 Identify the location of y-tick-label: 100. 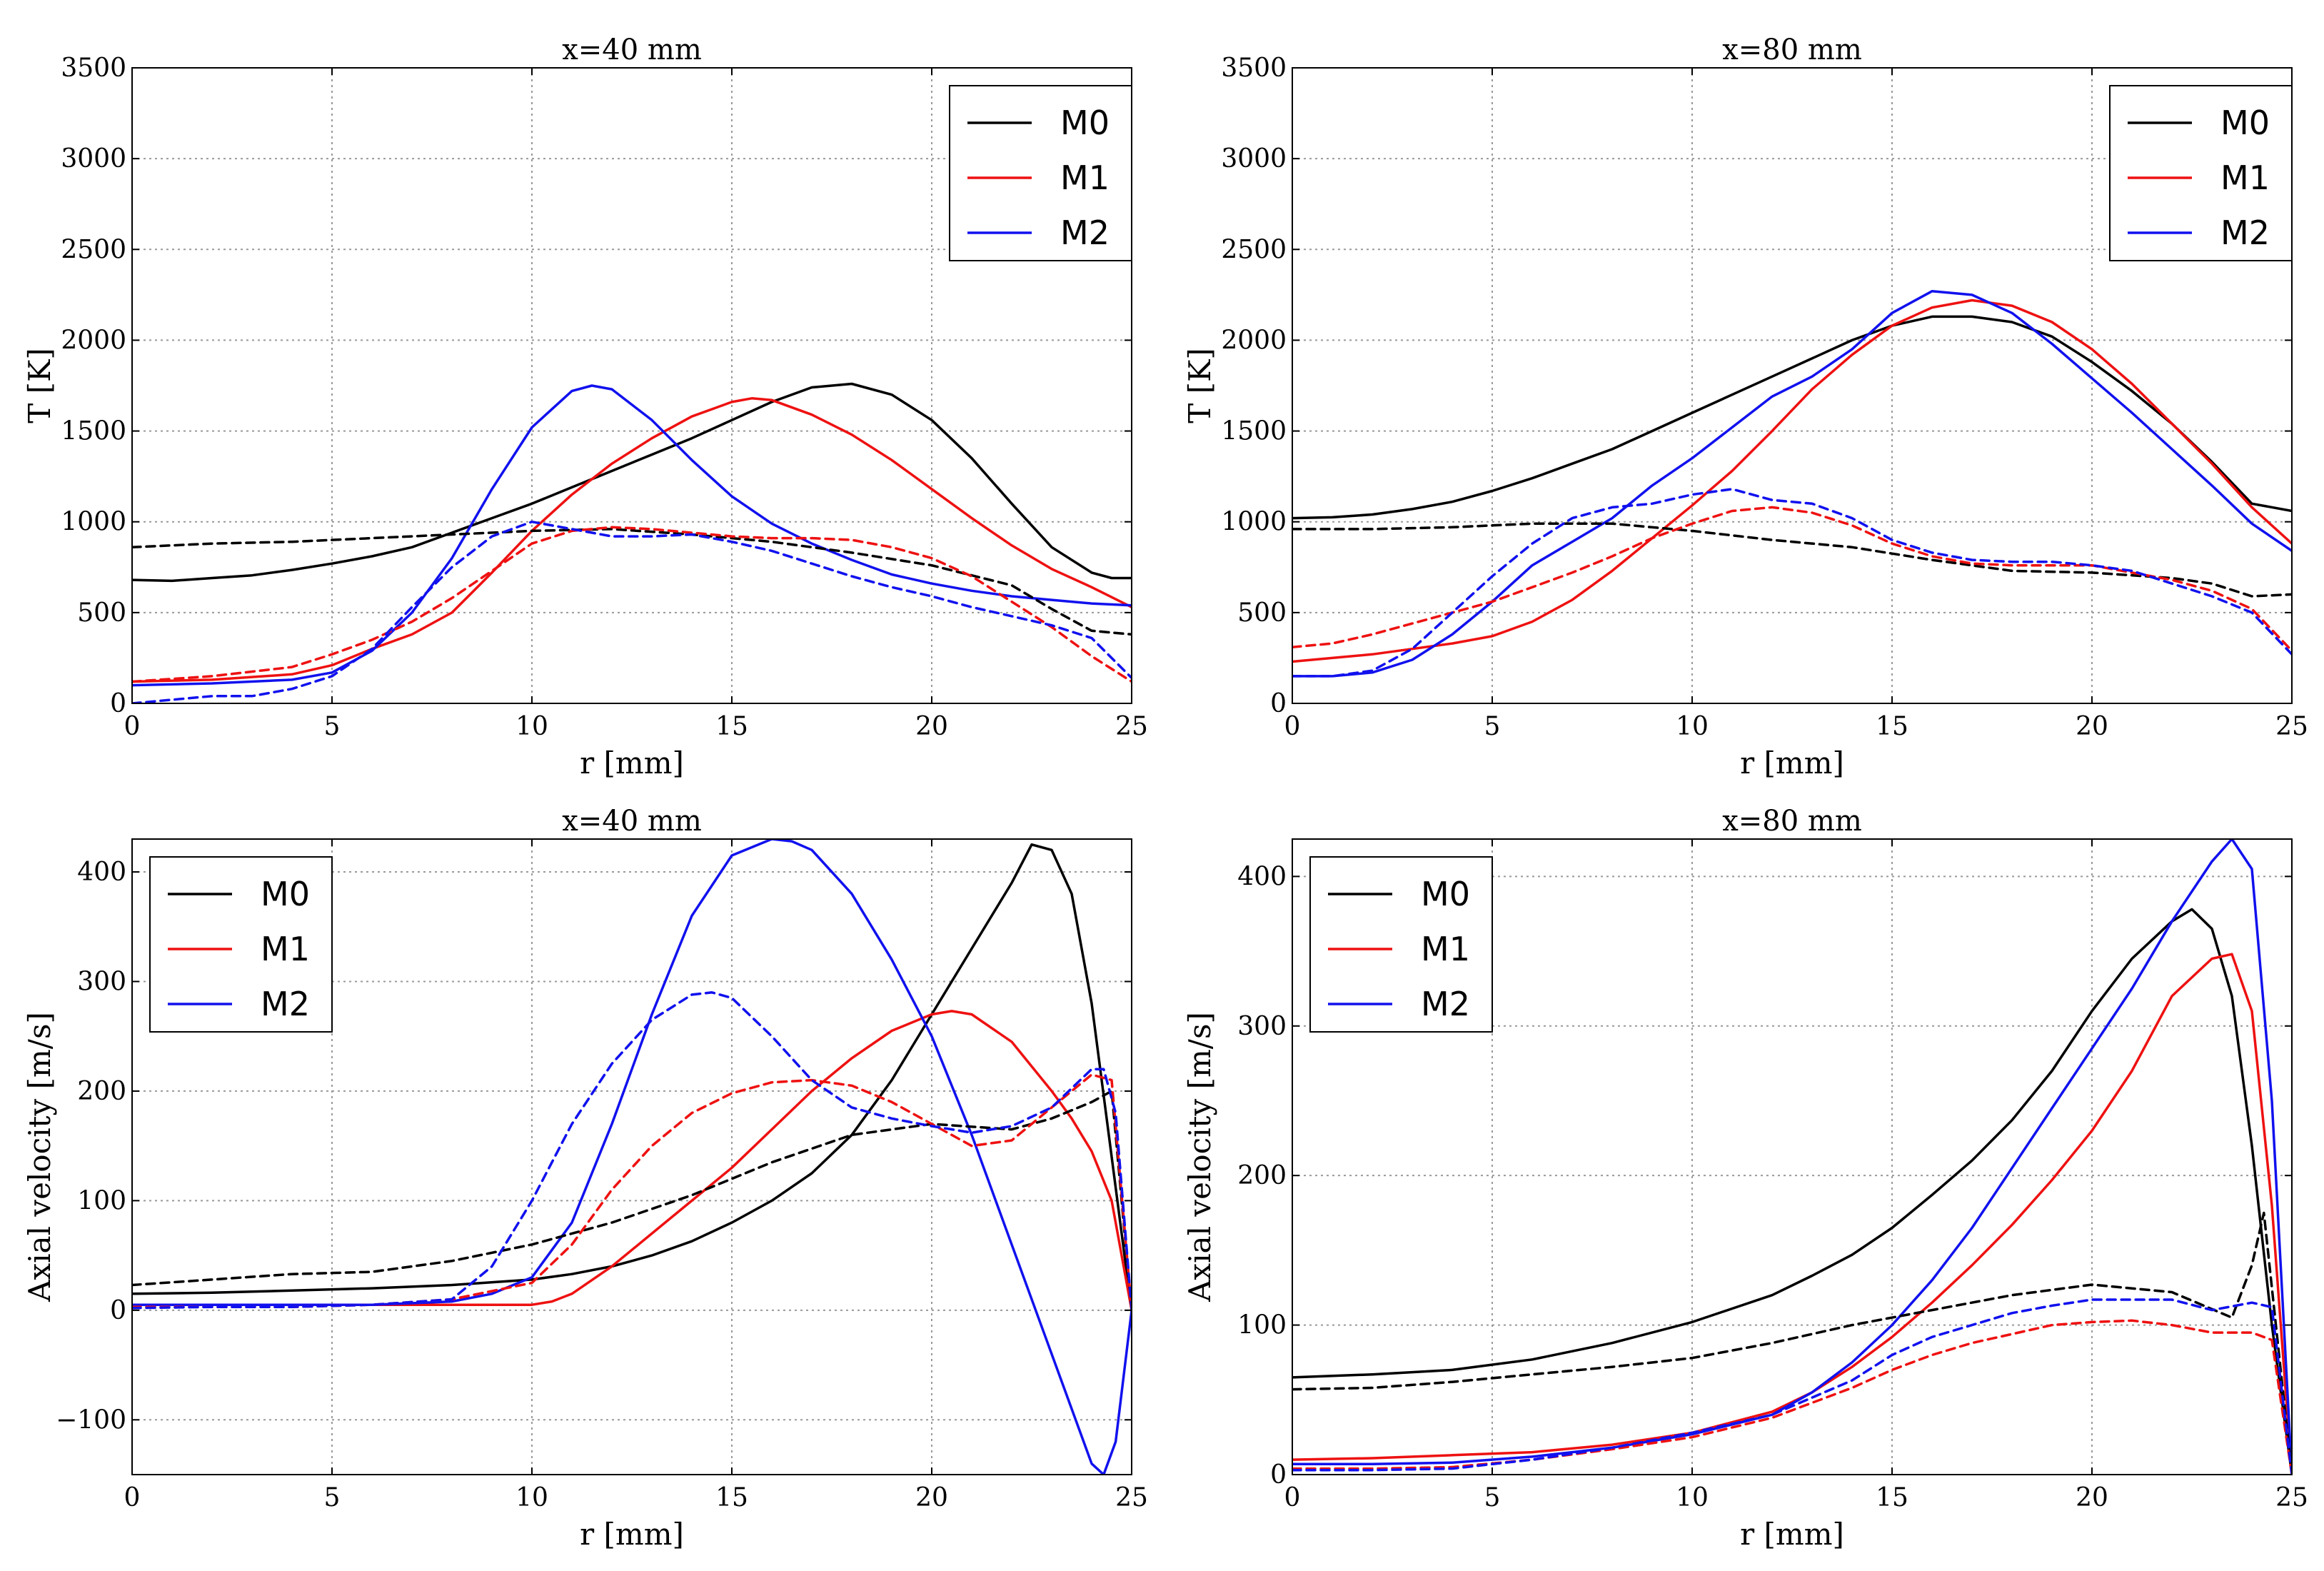
(1262, 1325).